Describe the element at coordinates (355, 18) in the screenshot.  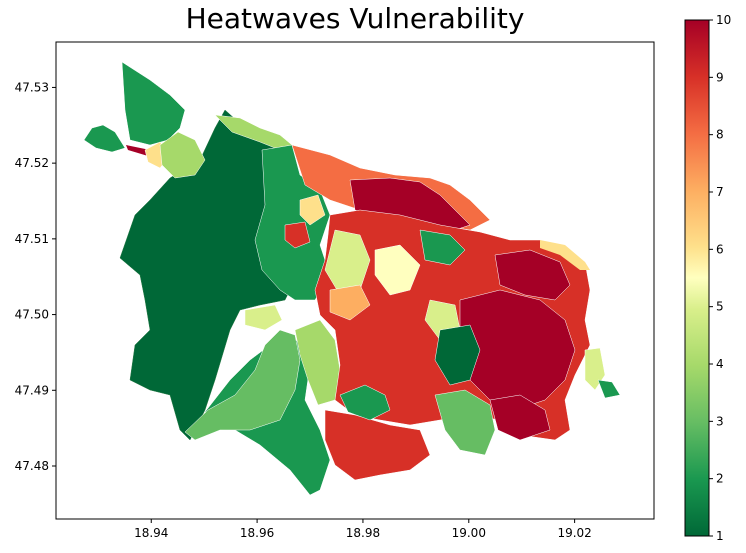
I see `map-title: Heatwaves Vulnerability` at that location.